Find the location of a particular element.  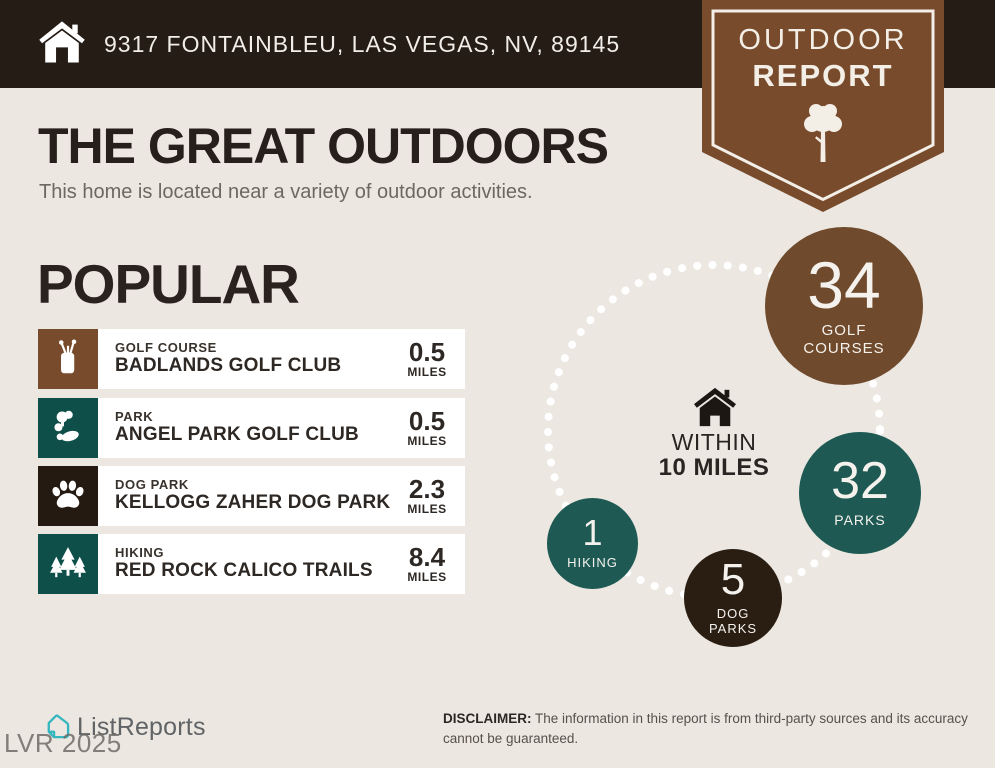

bubble-label: PARKS is located at coordinates (860, 519).